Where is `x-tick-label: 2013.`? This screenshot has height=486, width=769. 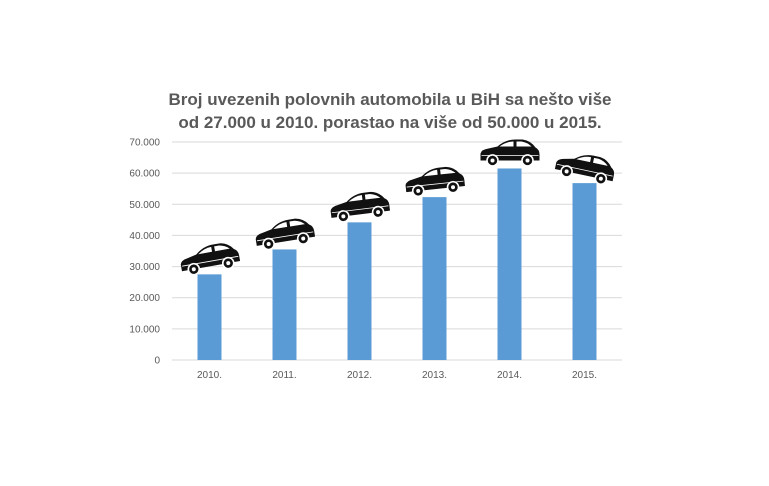
x-tick-label: 2013. is located at coordinates (434, 375).